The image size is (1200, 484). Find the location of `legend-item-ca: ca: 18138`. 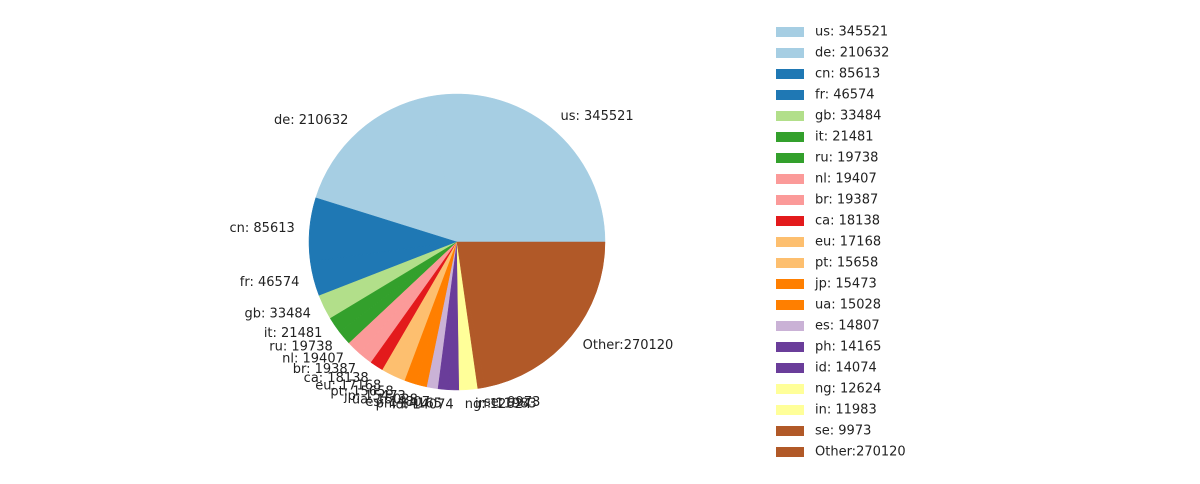

legend-item-ca: ca: 18138 is located at coordinates (828, 221).